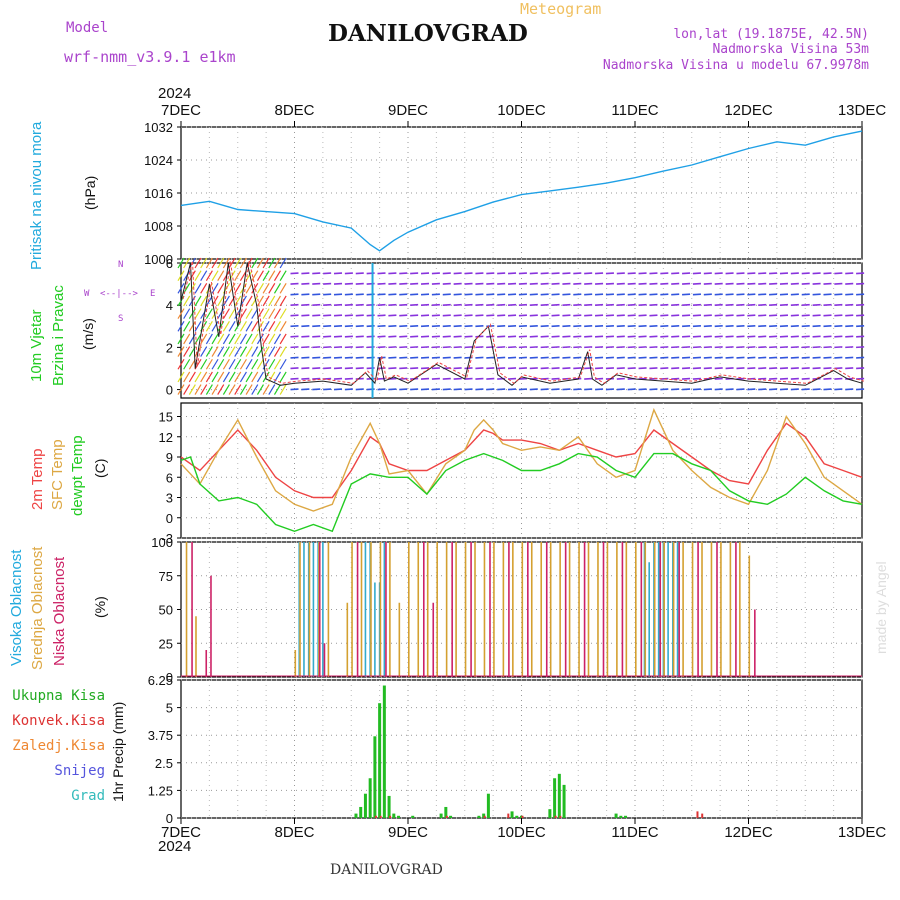 The height and width of the screenshot is (900, 900). Describe the element at coordinates (166, 610) in the screenshot. I see `cloud-ytick-label: 50` at that location.